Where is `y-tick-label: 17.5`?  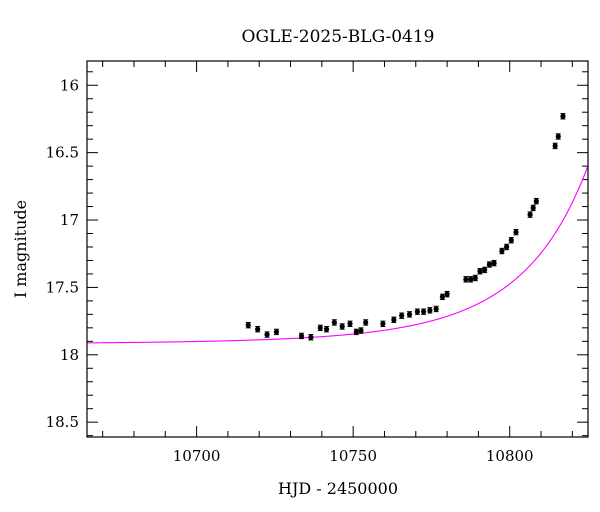 y-tick-label: 17.5 is located at coordinates (62, 287).